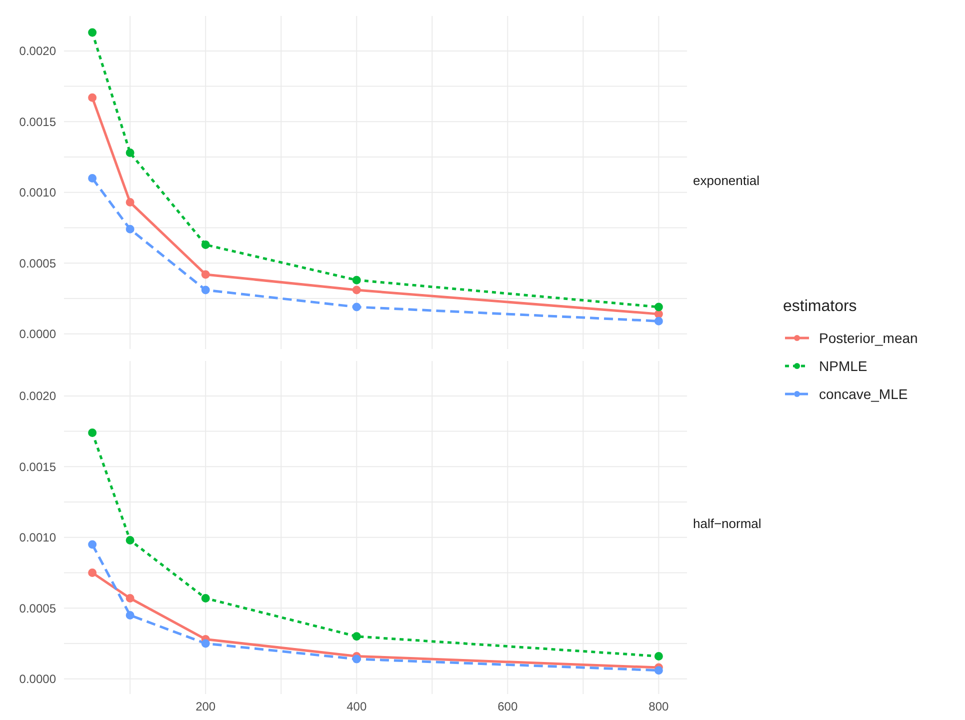  I want to click on text: half−normal, so click(727, 523).